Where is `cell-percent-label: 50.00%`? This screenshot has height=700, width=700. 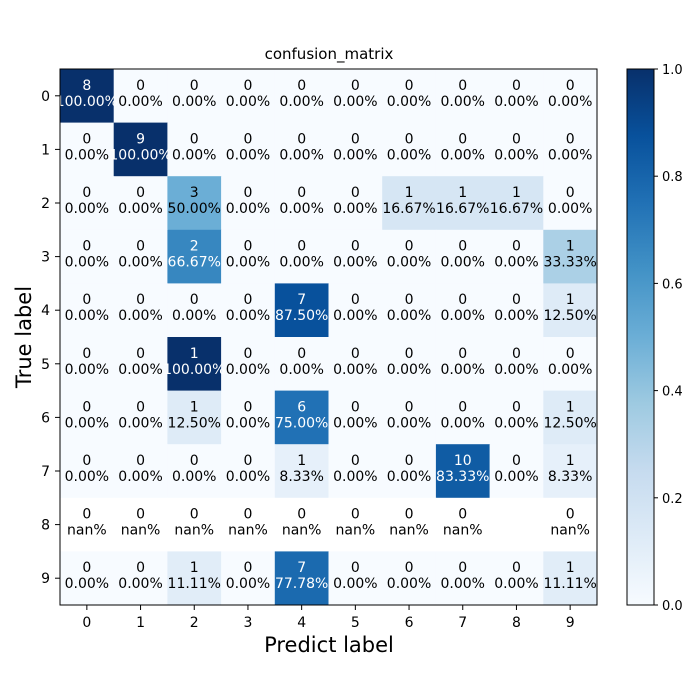 cell-percent-label: 50.00% is located at coordinates (194, 209).